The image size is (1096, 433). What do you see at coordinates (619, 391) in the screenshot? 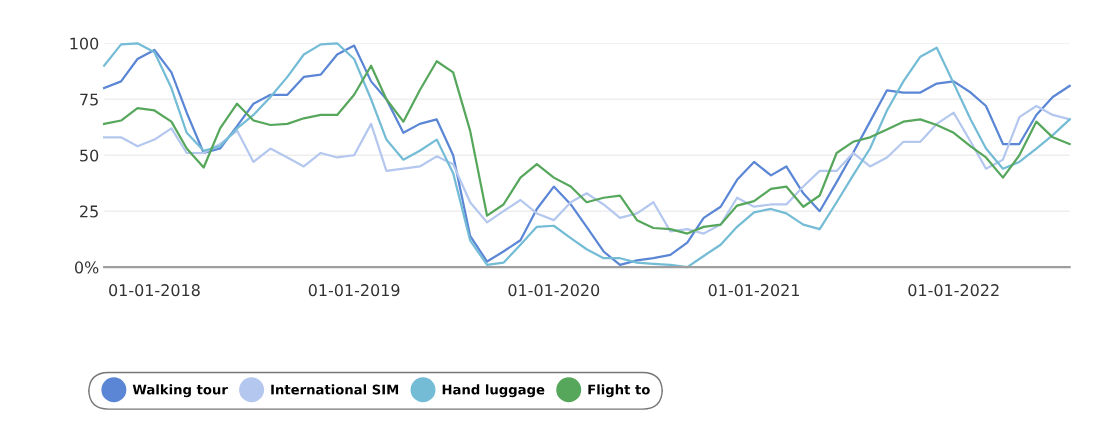
I see `legend-label: Flight to` at bounding box center [619, 391].